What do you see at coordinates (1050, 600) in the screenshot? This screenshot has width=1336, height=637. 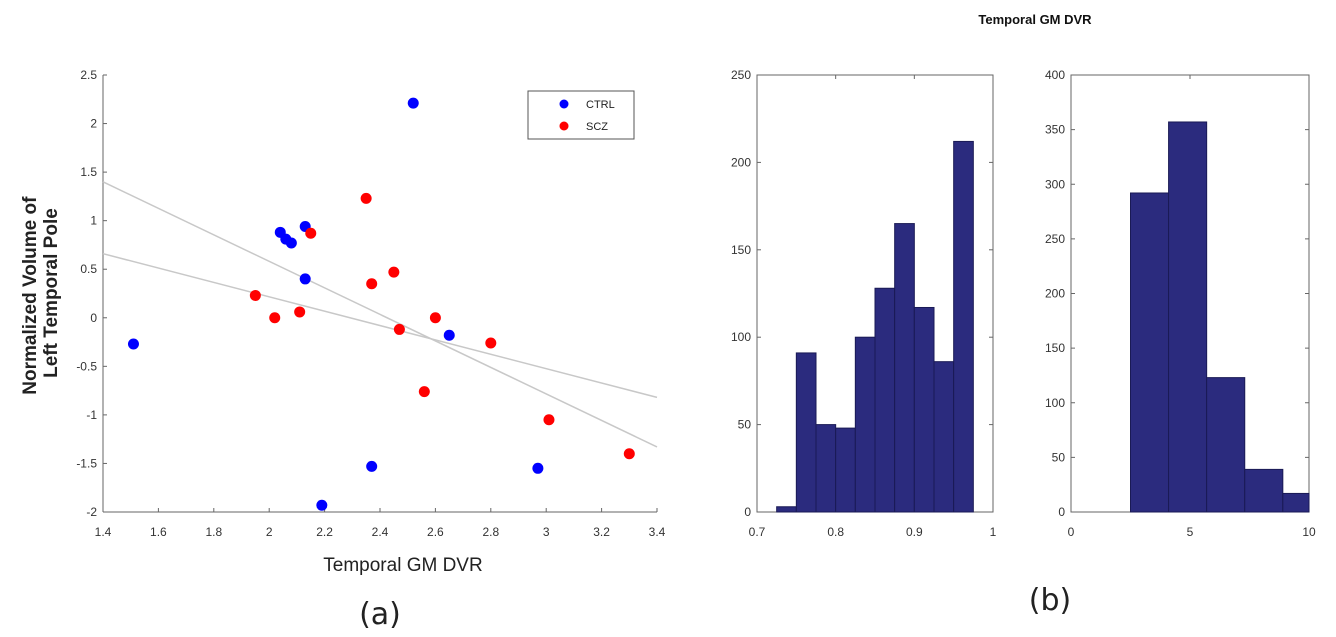 I see `panel-label-b: (b)` at bounding box center [1050, 600].